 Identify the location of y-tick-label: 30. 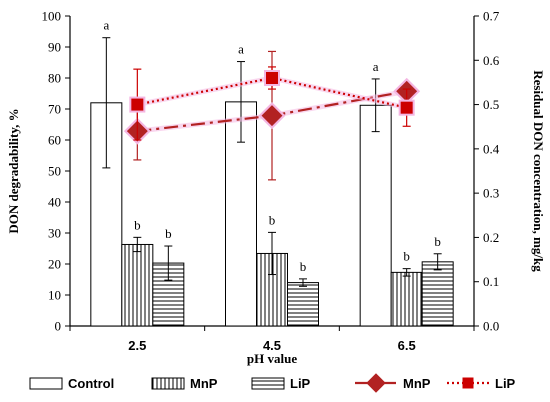
(54, 233).